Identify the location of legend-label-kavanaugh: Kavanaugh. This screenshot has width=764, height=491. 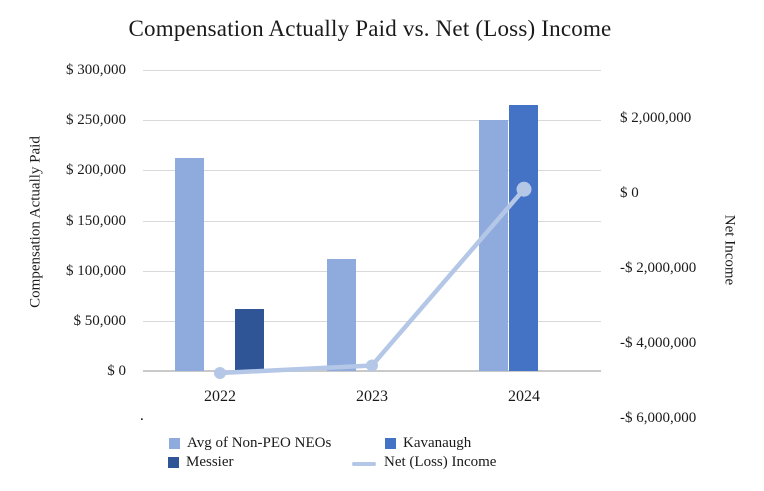
(437, 443).